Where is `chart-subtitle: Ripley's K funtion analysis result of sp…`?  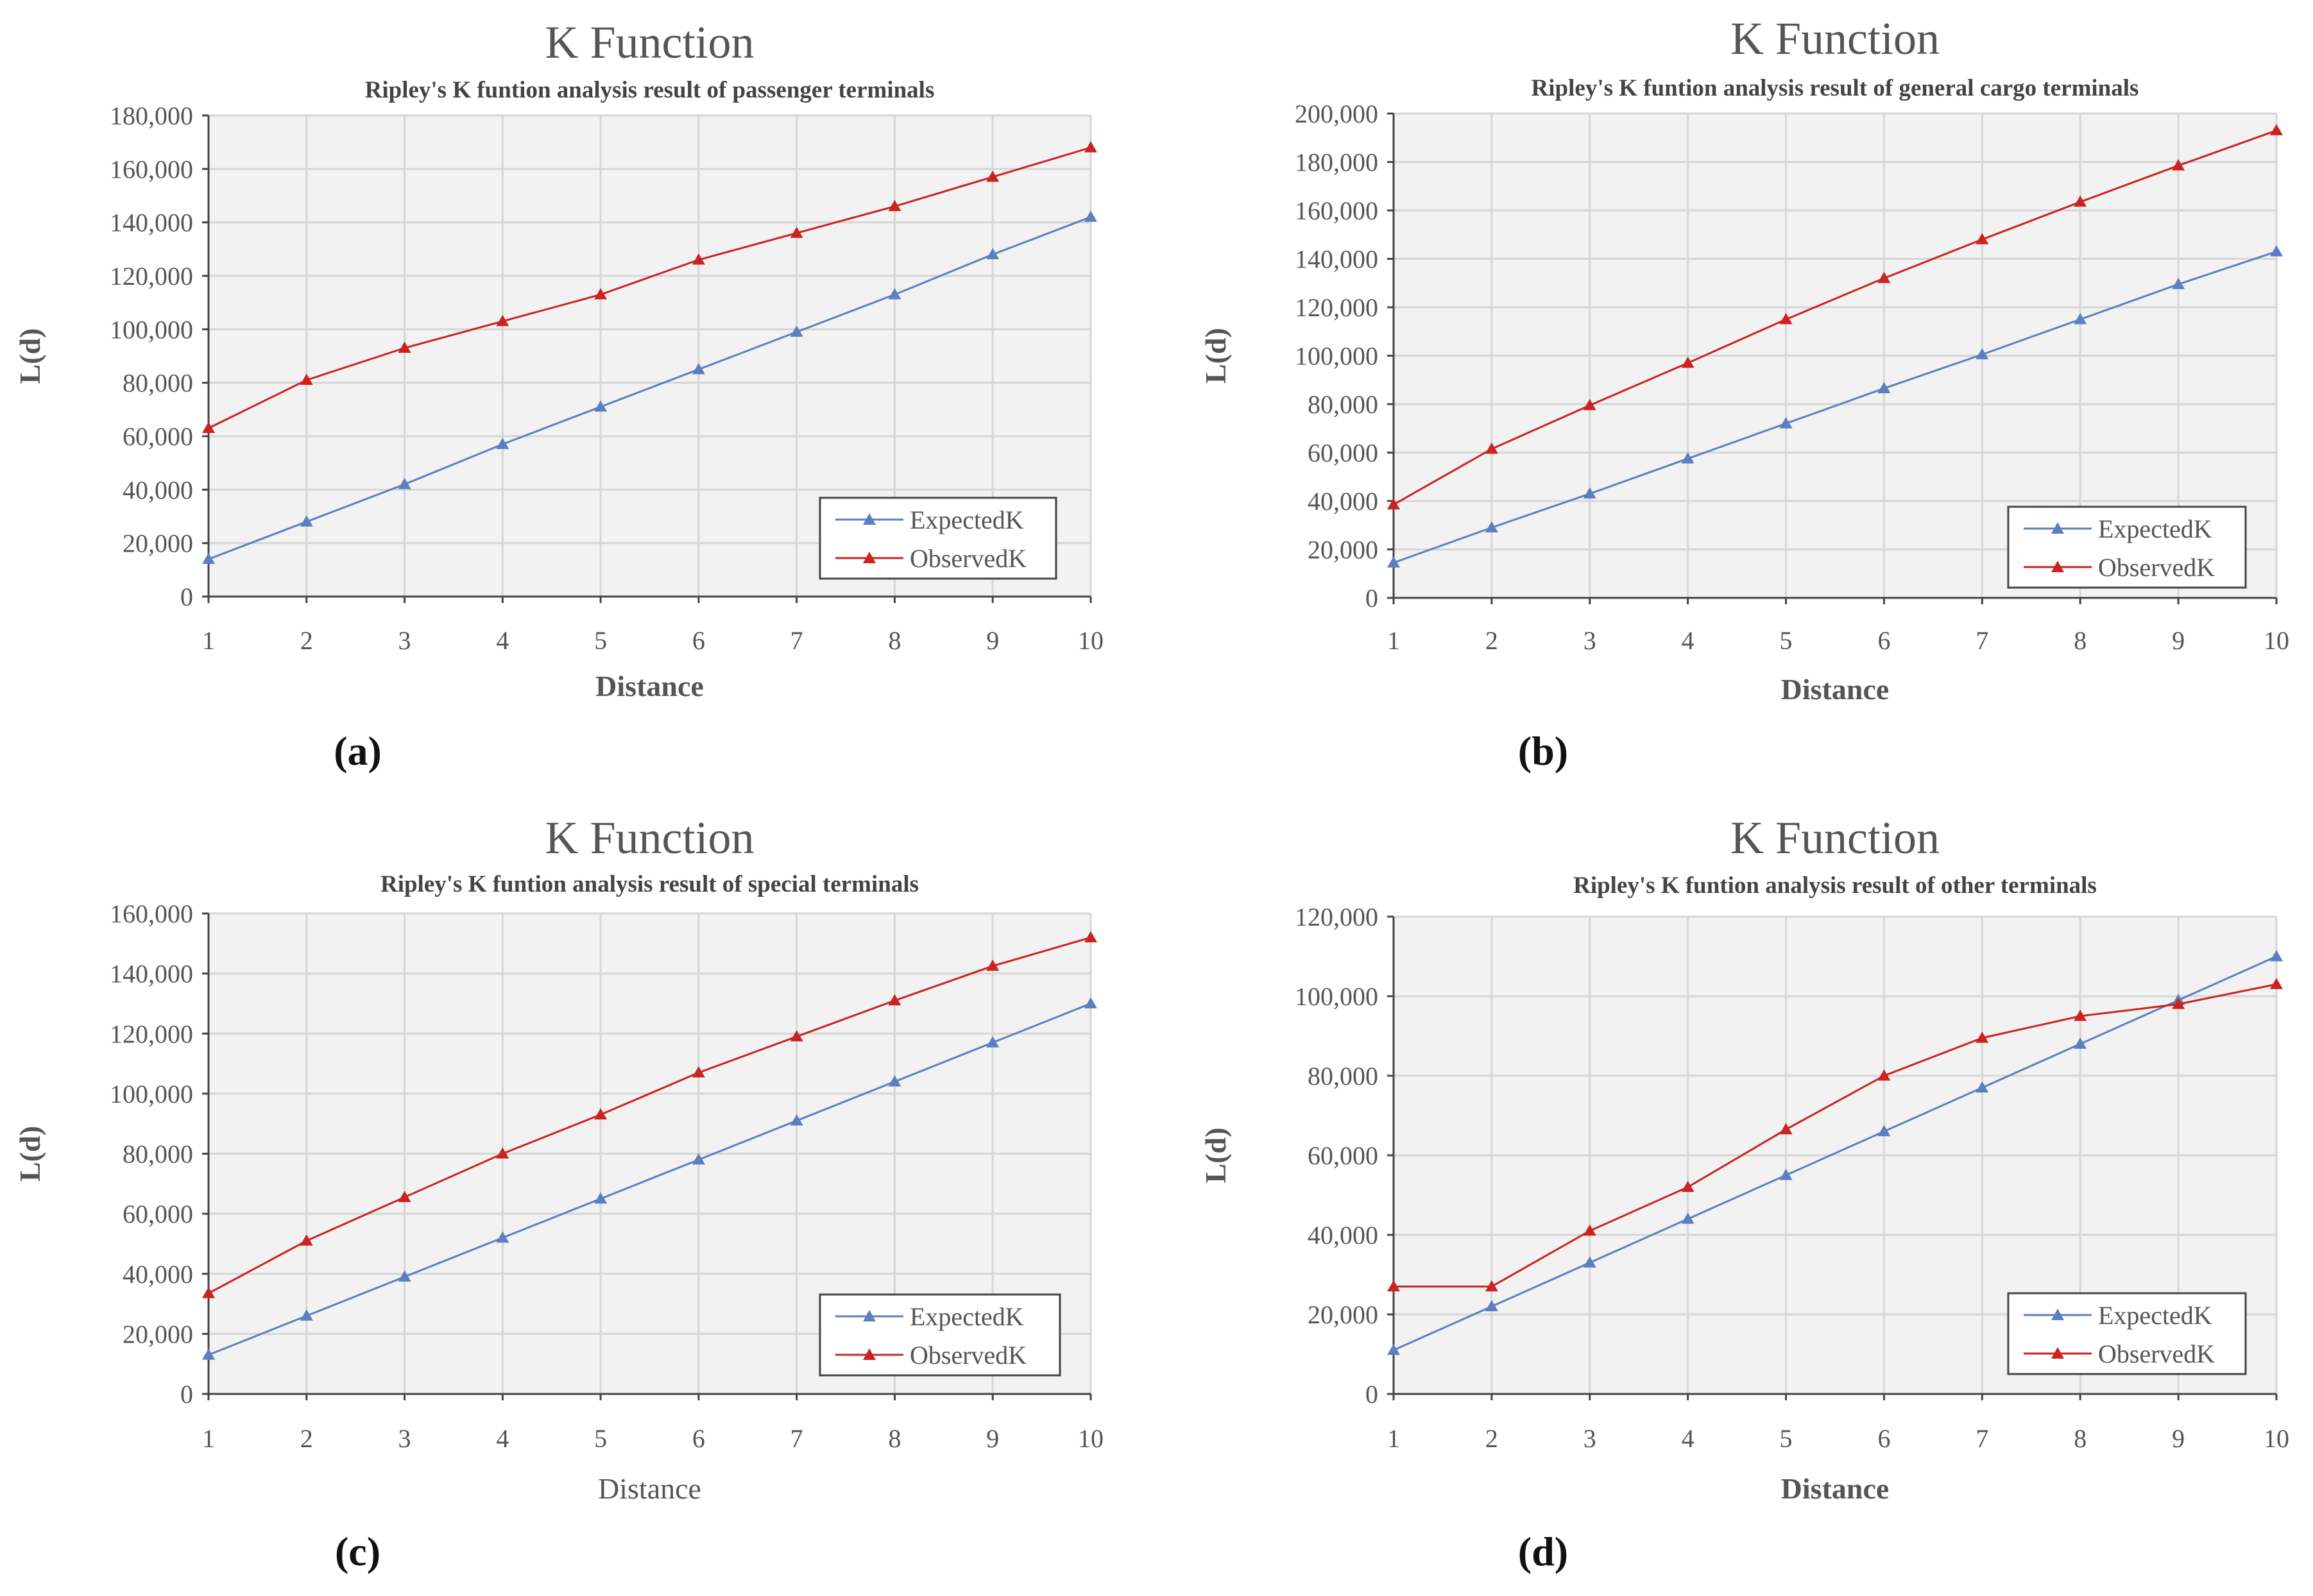
chart-subtitle: Ripley's K funtion analysis result of sp… is located at coordinates (649, 884).